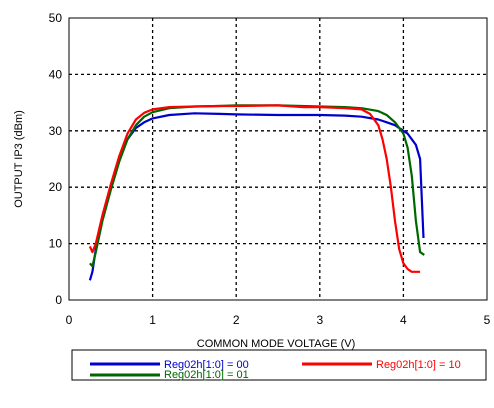  Describe the element at coordinates (58, 300) in the screenshot. I see `y-tick-label: 0` at that location.